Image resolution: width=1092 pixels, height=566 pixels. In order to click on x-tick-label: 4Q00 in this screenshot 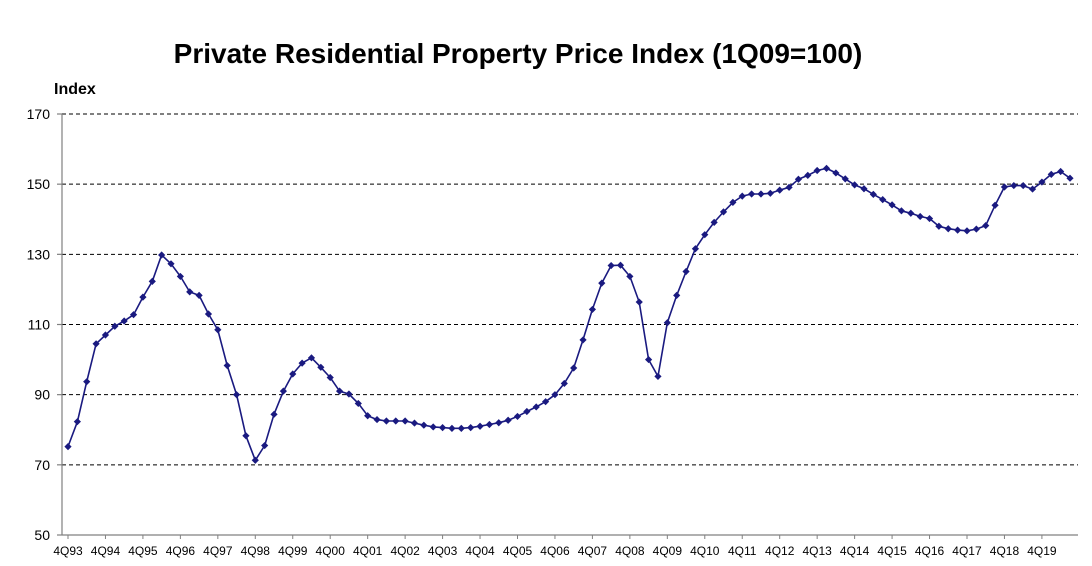, I will do `click(331, 551)`.